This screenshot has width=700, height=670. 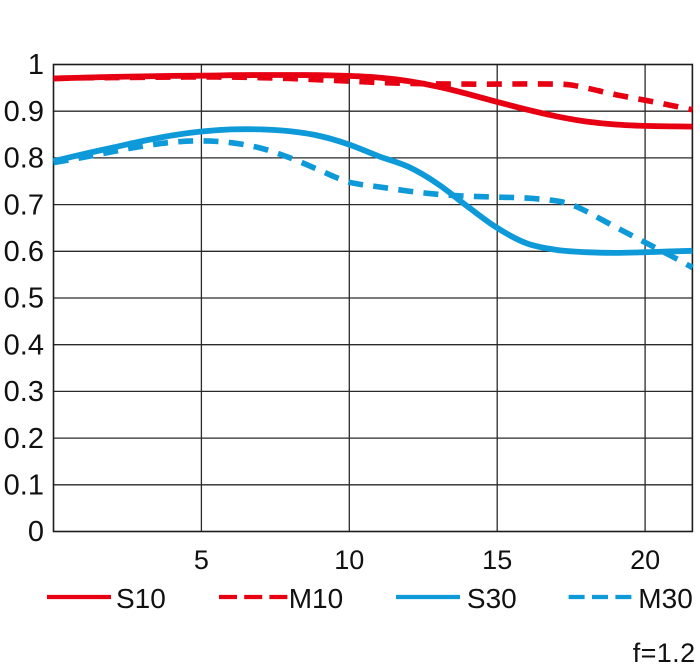 What do you see at coordinates (24, 392) in the screenshot?
I see `svg-text: 0.3` at bounding box center [24, 392].